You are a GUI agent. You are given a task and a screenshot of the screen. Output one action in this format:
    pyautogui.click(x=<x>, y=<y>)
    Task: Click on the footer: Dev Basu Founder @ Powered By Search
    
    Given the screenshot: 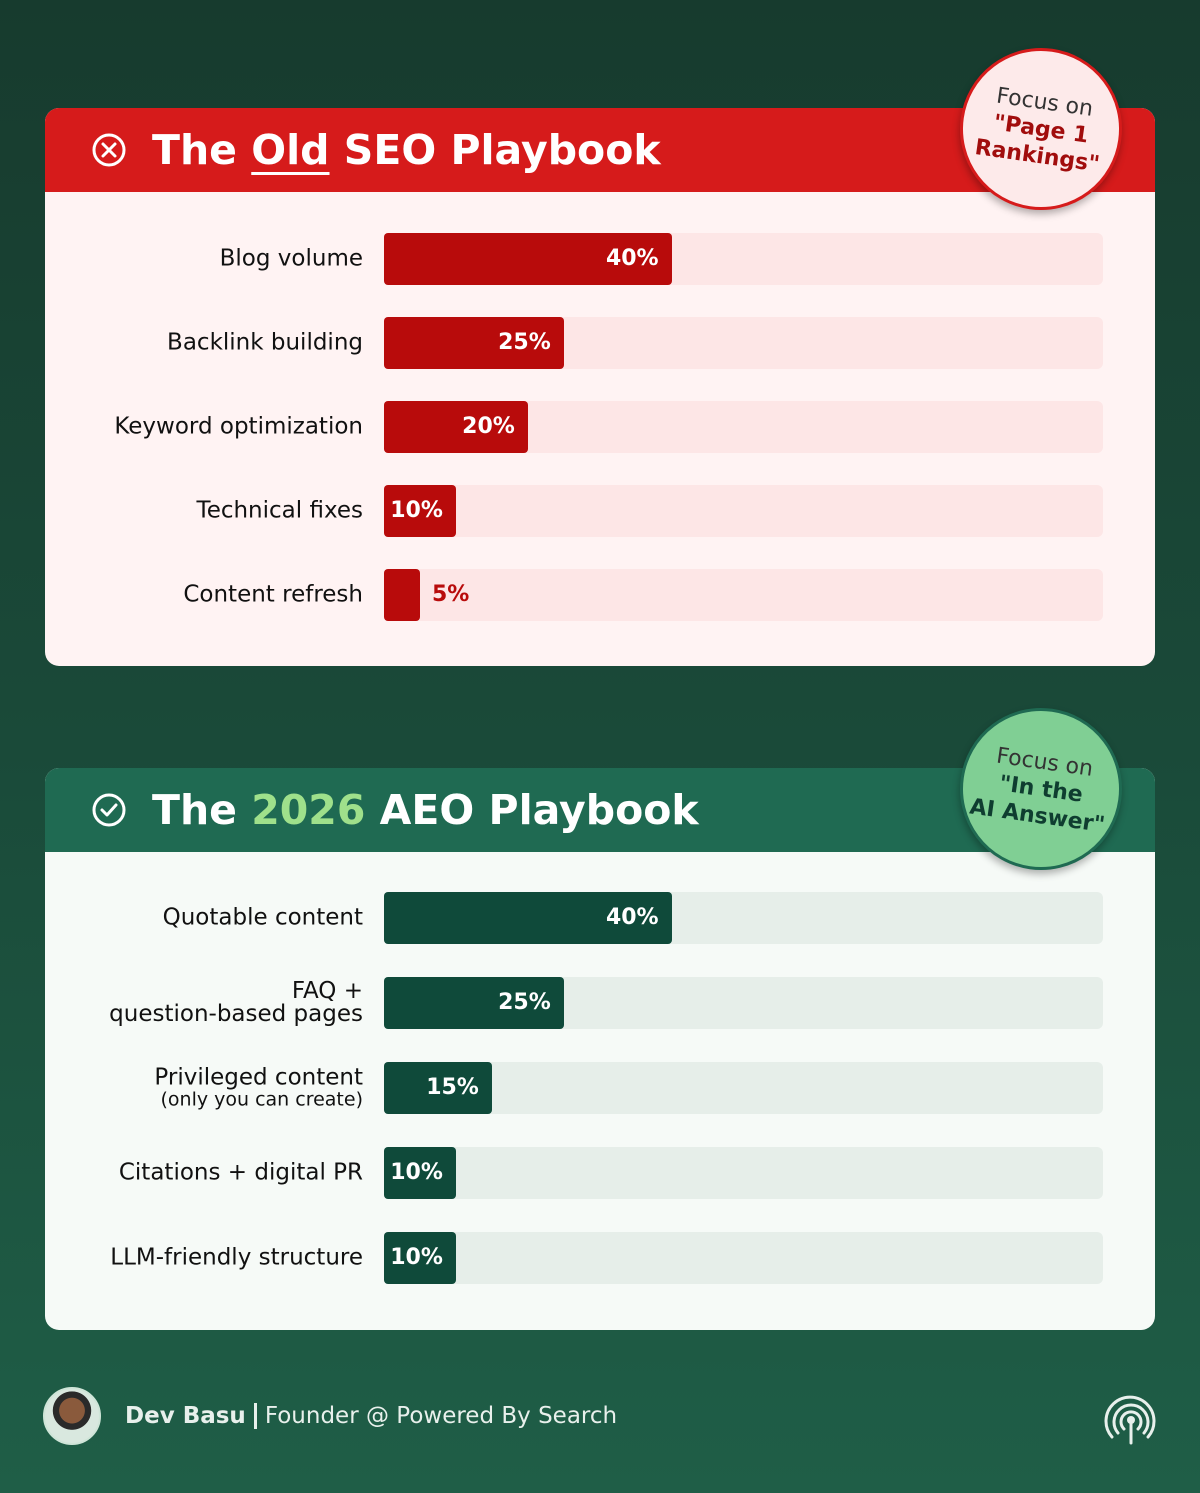 What is the action you would take?
    pyautogui.click(x=330, y=1416)
    